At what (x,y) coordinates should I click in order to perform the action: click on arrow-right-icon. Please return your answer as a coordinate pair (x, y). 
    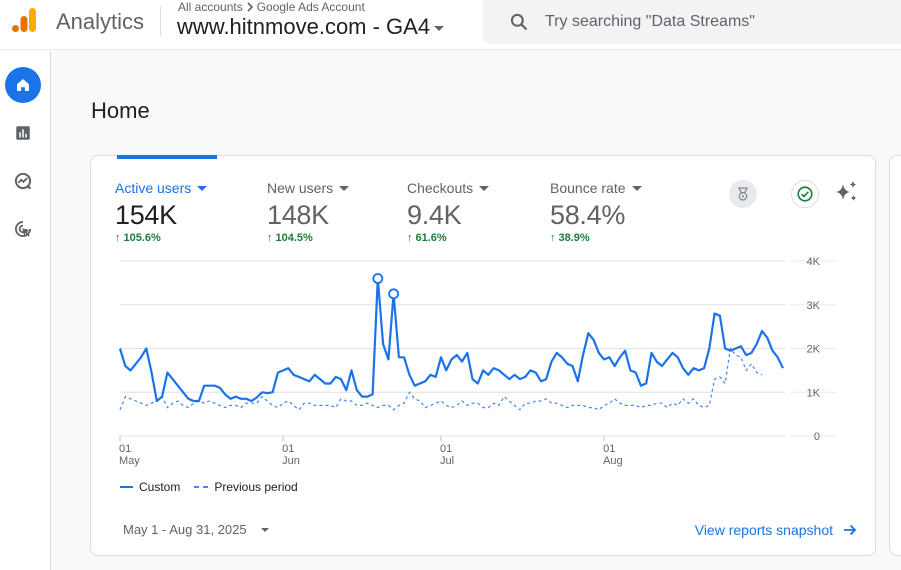
    Looking at the image, I should click on (850, 530).